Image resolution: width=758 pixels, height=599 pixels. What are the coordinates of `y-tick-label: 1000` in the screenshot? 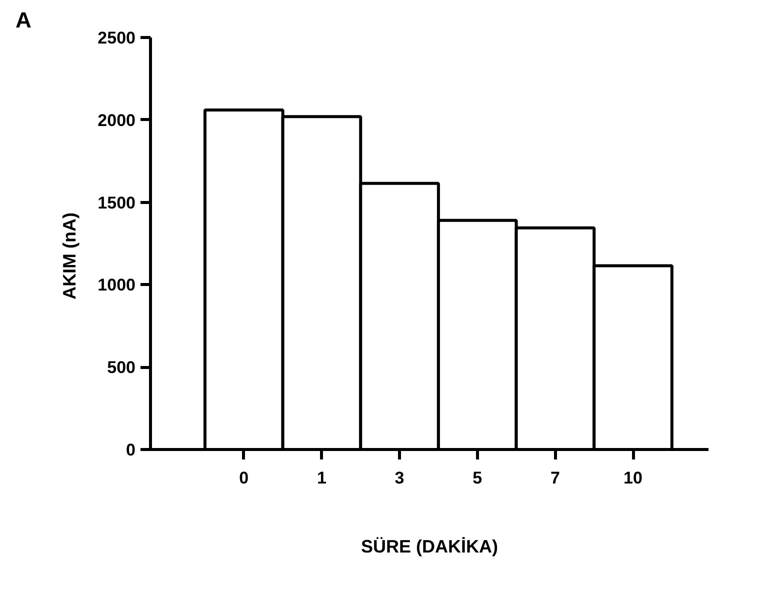 It's located at (117, 285).